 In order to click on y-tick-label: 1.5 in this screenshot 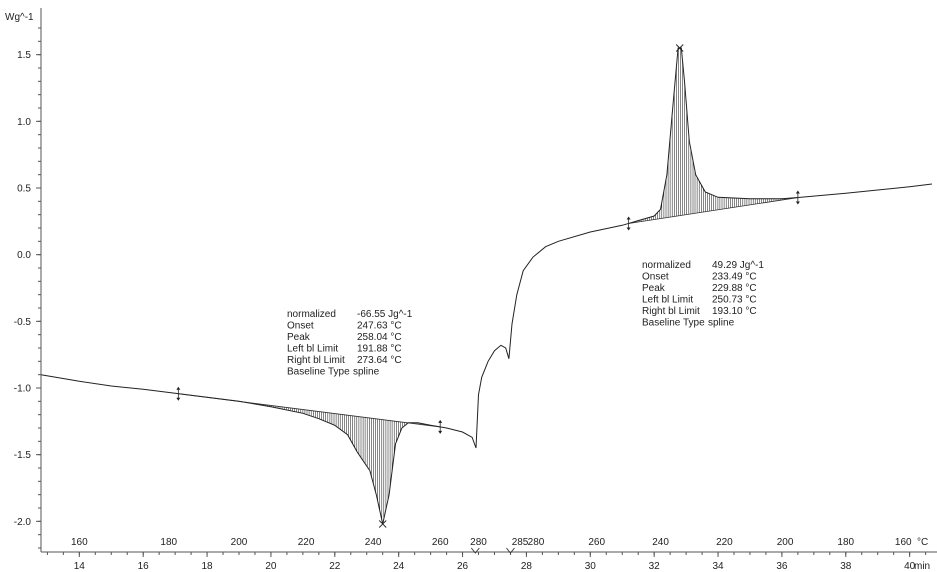, I will do `click(24, 55)`.